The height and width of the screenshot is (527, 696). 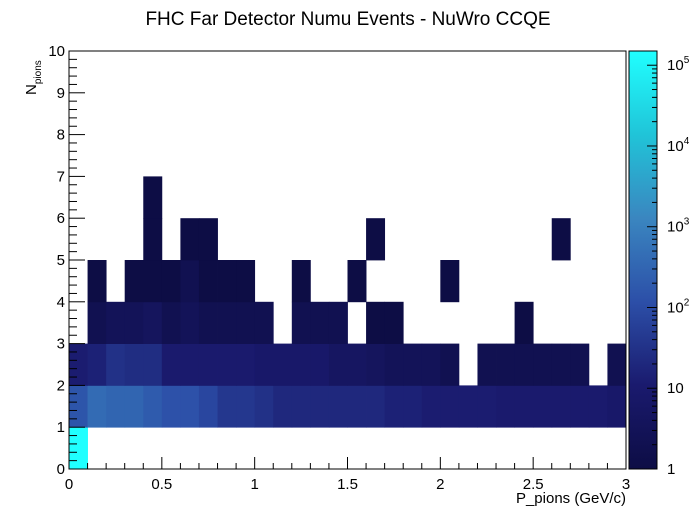 I want to click on colorbar-tick-label: 10³, so click(x=678, y=226).